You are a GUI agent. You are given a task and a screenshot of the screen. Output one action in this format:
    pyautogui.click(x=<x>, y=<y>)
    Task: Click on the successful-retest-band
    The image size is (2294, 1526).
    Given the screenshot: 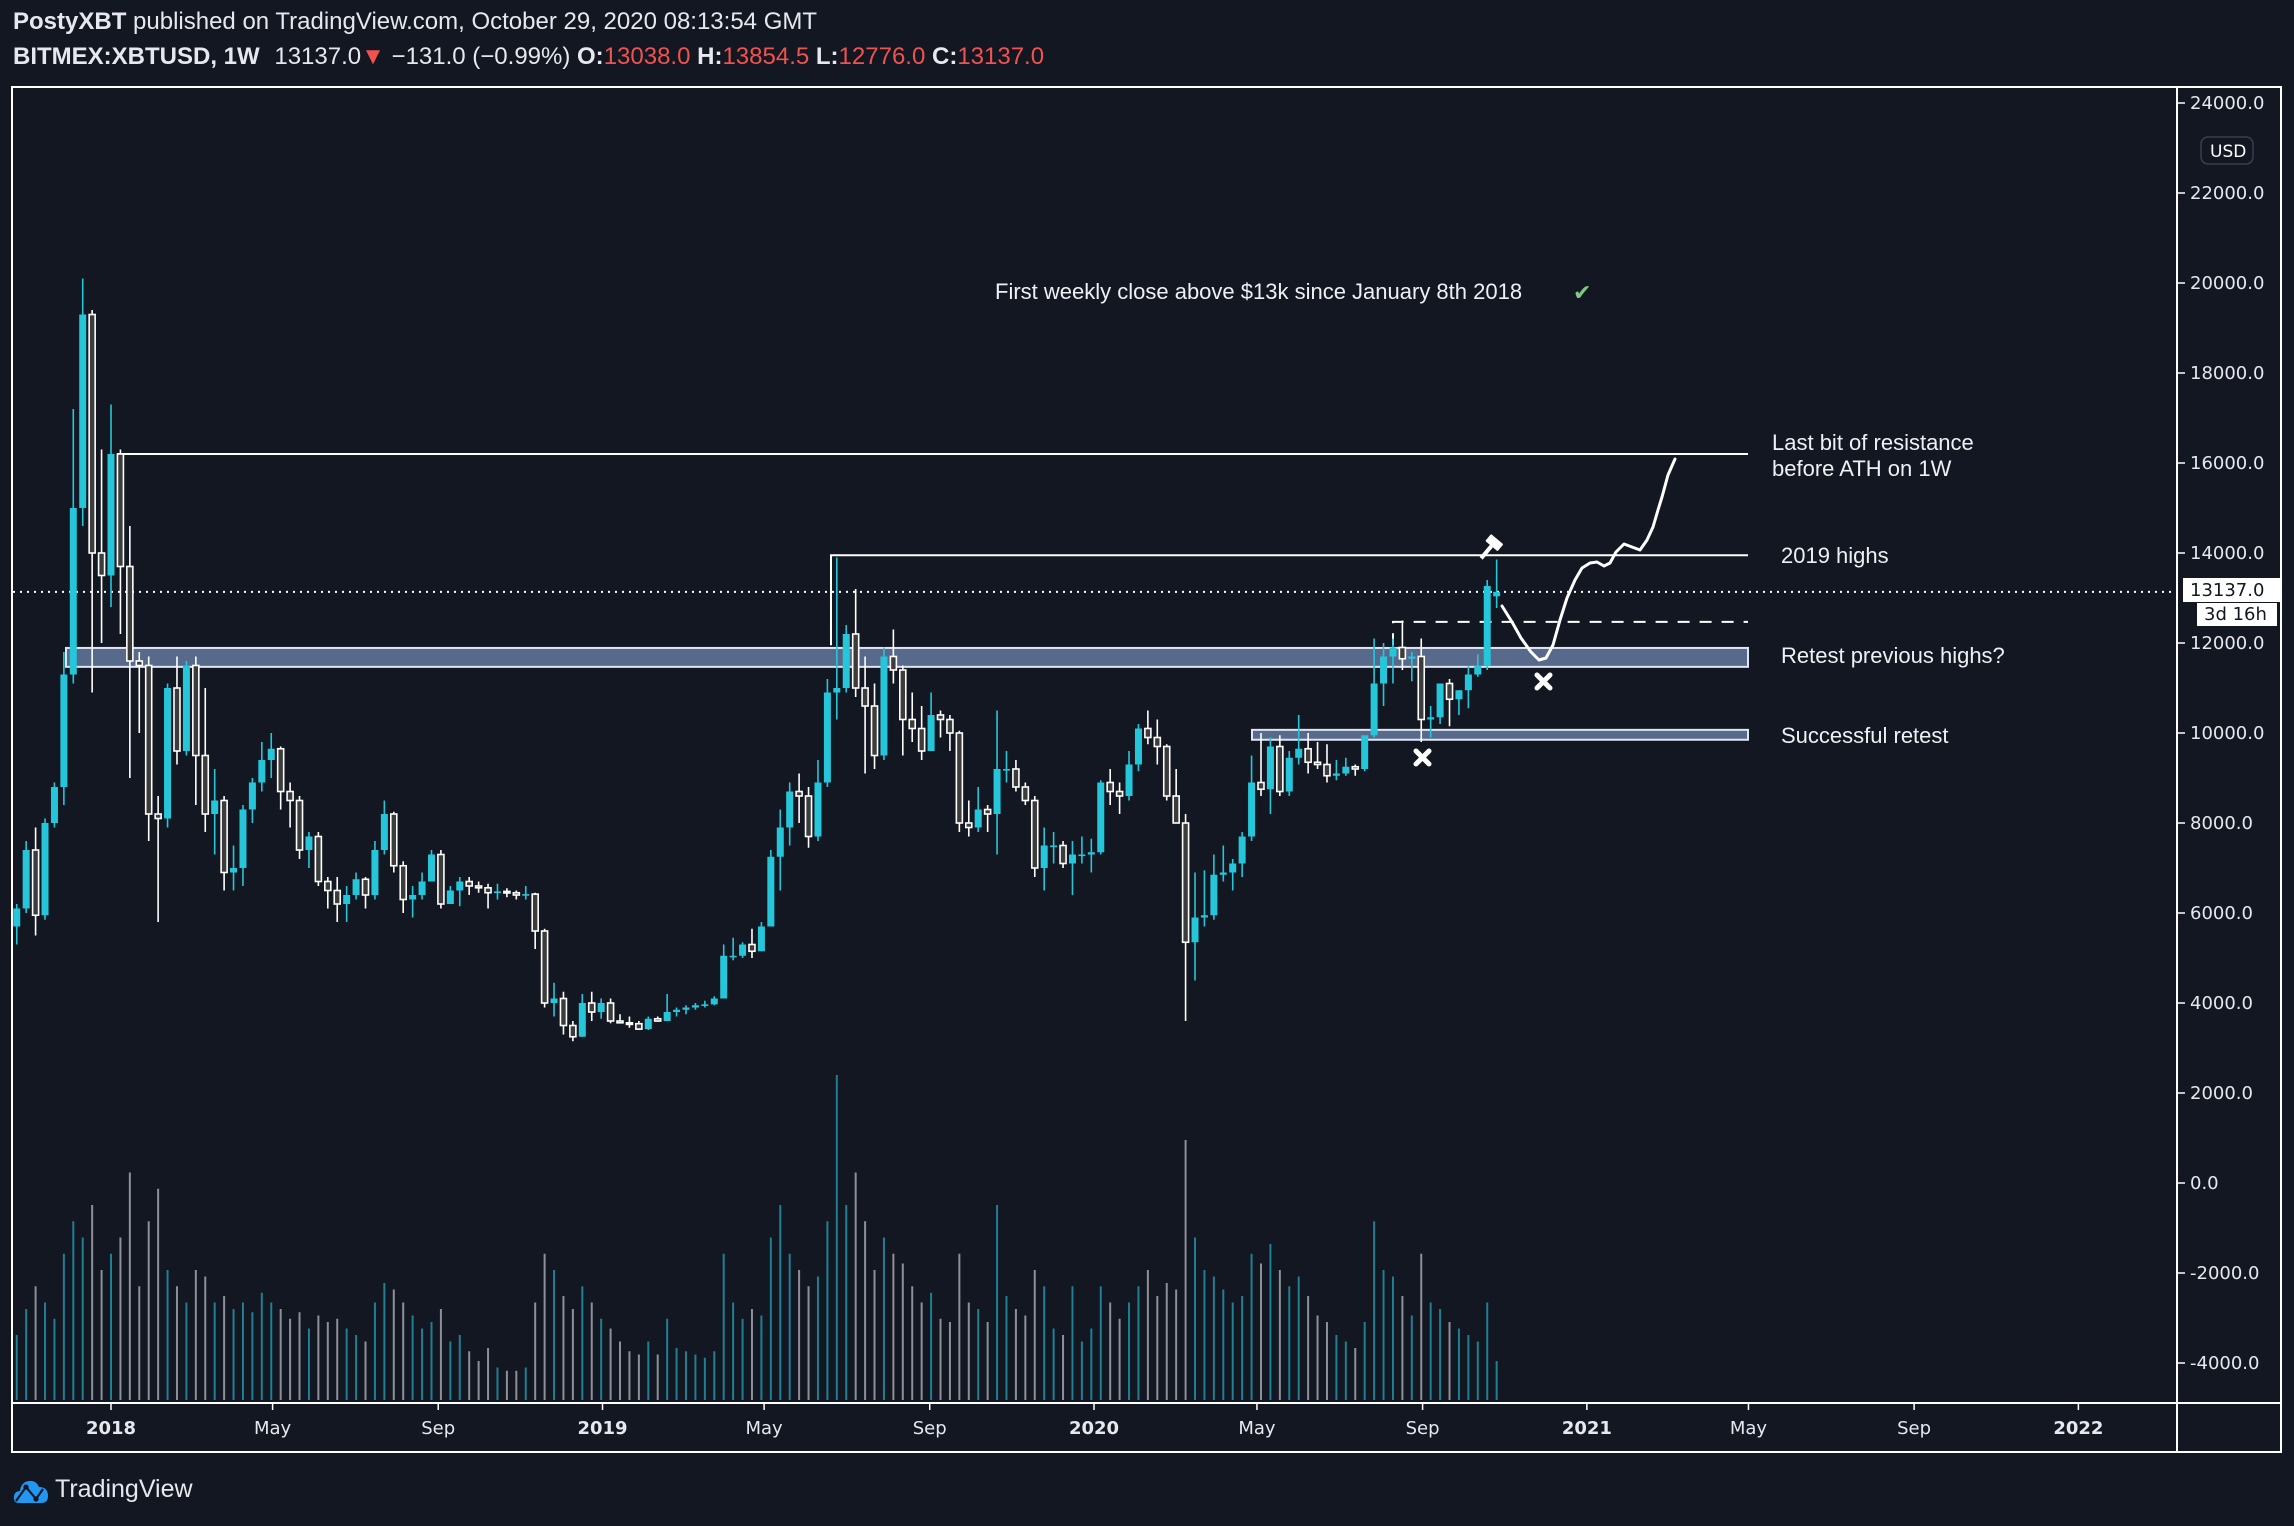 What is the action you would take?
    pyautogui.click(x=1500, y=734)
    